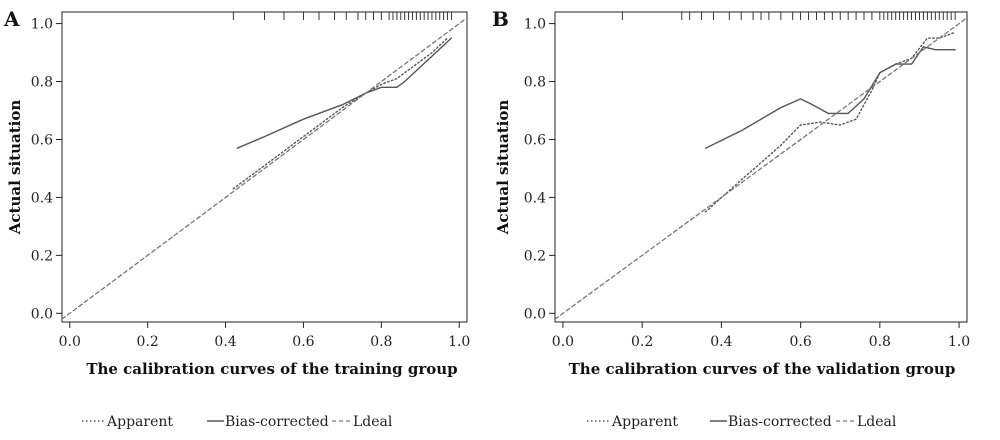 Image resolution: width=1000 pixels, height=440 pixels. What do you see at coordinates (959, 342) in the screenshot?
I see `x-tick-label-b: 1.0` at bounding box center [959, 342].